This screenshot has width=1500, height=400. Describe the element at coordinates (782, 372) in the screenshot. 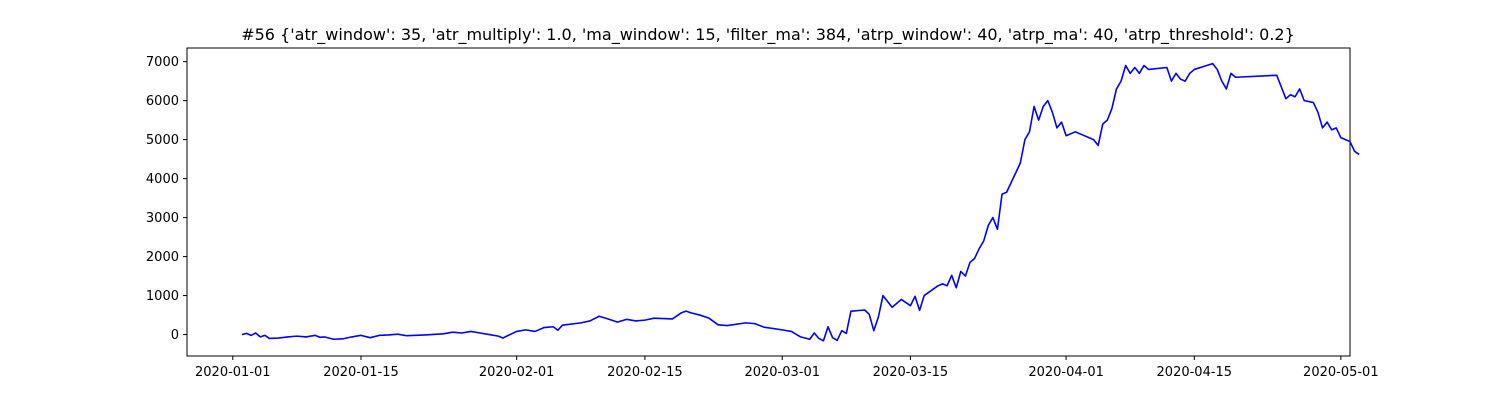

I see `x-tick-label: 2020-03-01` at that location.